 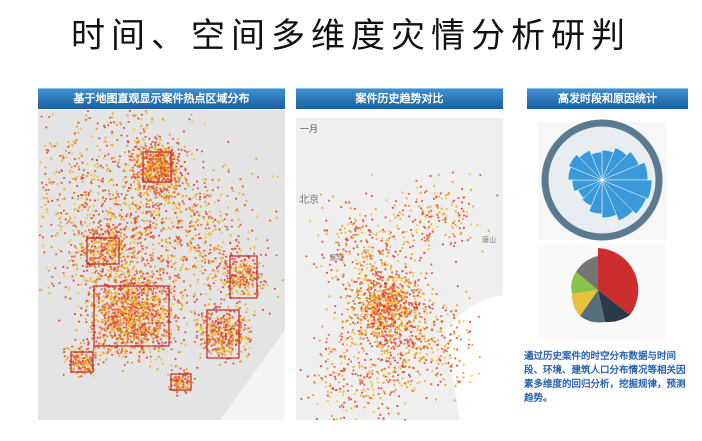 I want to click on place-label: 北京, so click(x=309, y=199).